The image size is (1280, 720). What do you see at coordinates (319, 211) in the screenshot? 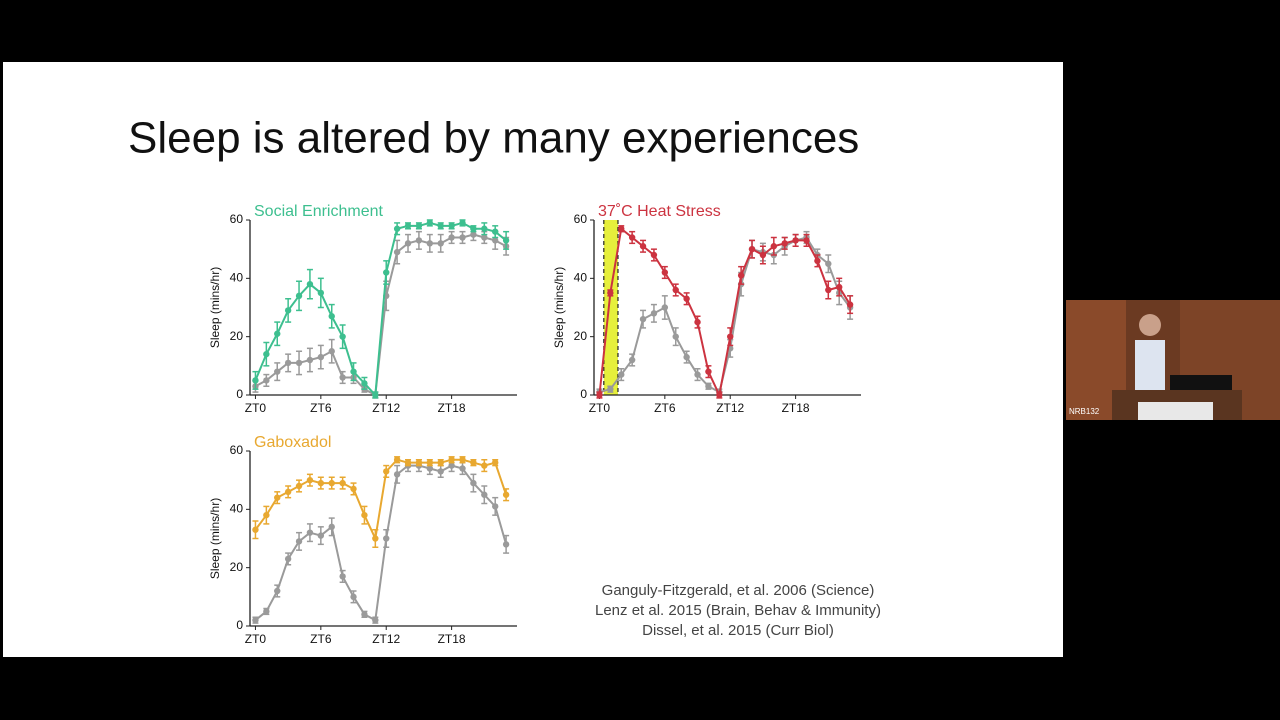
I see `chart-title: Social Enrichment` at bounding box center [319, 211].